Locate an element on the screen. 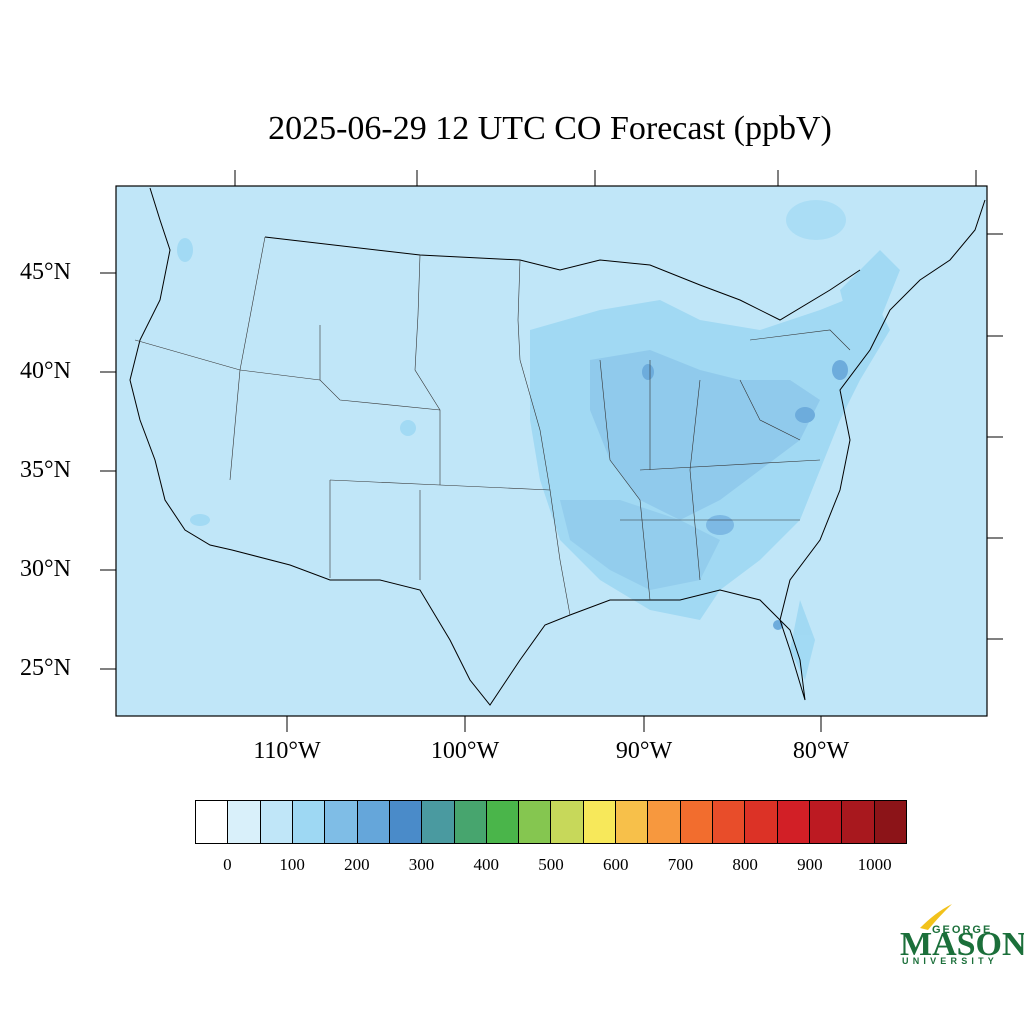  lat-label-30n: 30°N is located at coordinates (45, 569).